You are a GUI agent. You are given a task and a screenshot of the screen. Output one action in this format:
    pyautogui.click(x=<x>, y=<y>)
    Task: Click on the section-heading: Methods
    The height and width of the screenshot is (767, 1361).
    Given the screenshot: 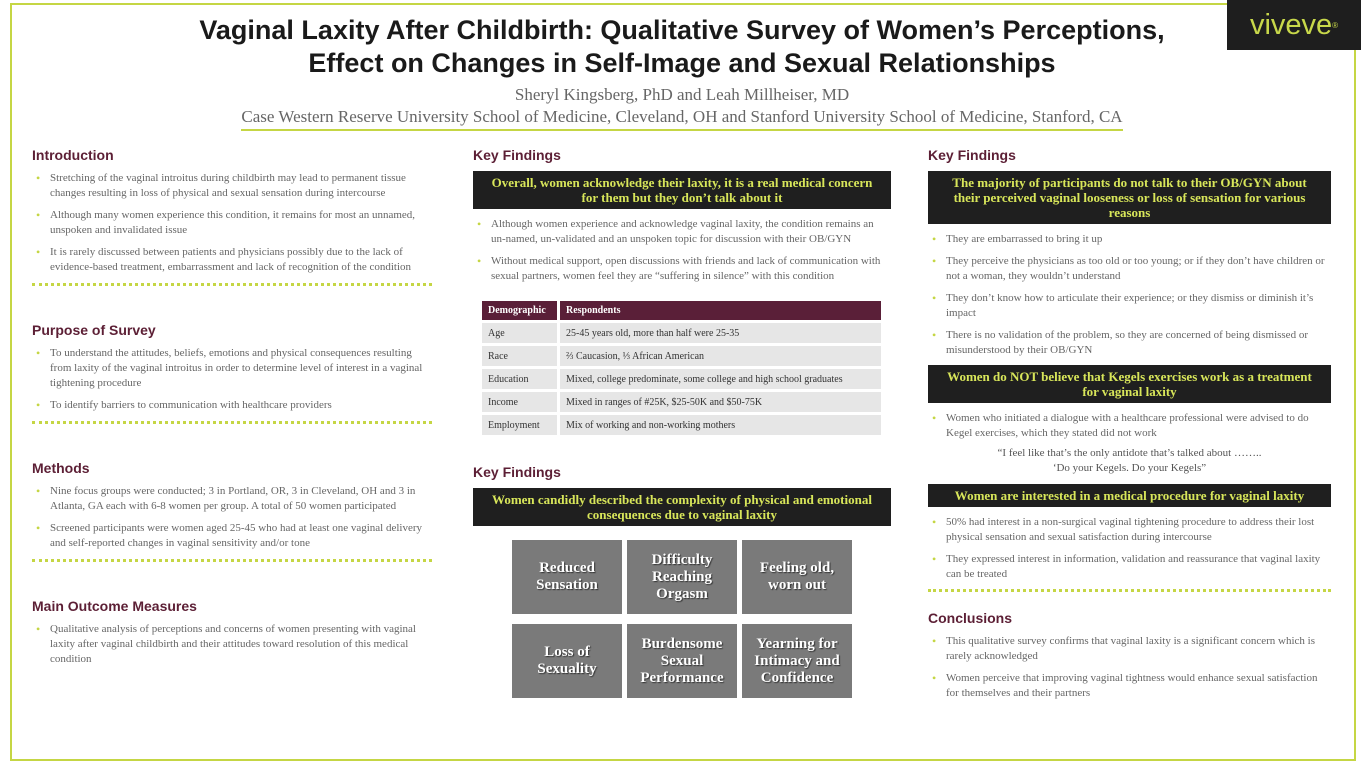 What is the action you would take?
    pyautogui.click(x=61, y=468)
    